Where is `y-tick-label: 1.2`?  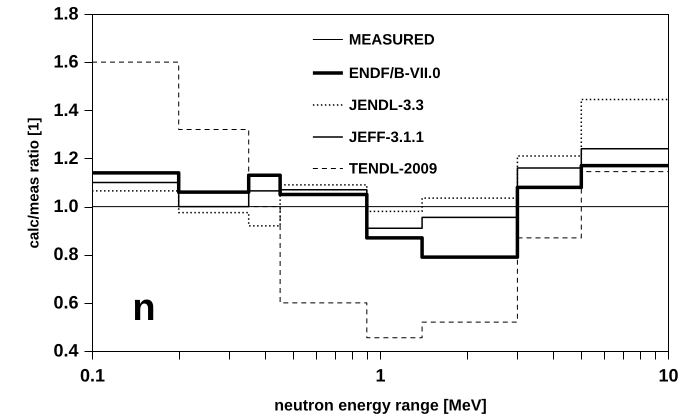
y-tick-label: 1.2 is located at coordinates (65, 158).